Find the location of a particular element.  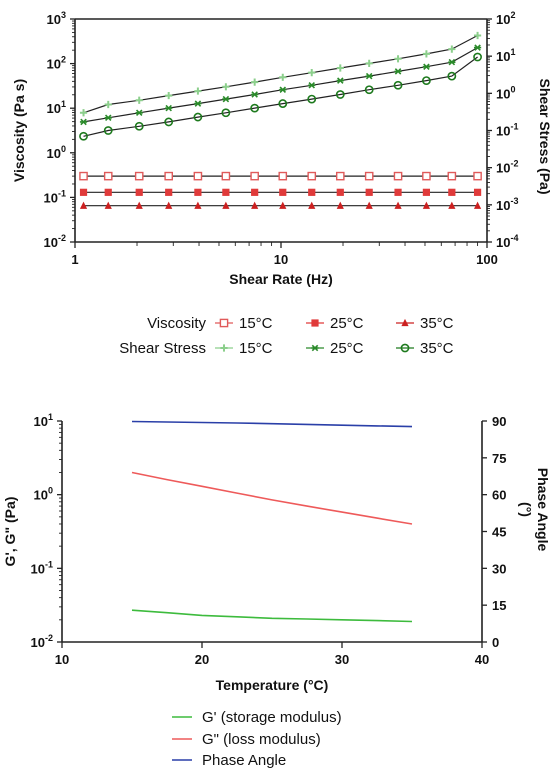

chart2-legend-label: G' (storage modulus) is located at coordinates (272, 717).